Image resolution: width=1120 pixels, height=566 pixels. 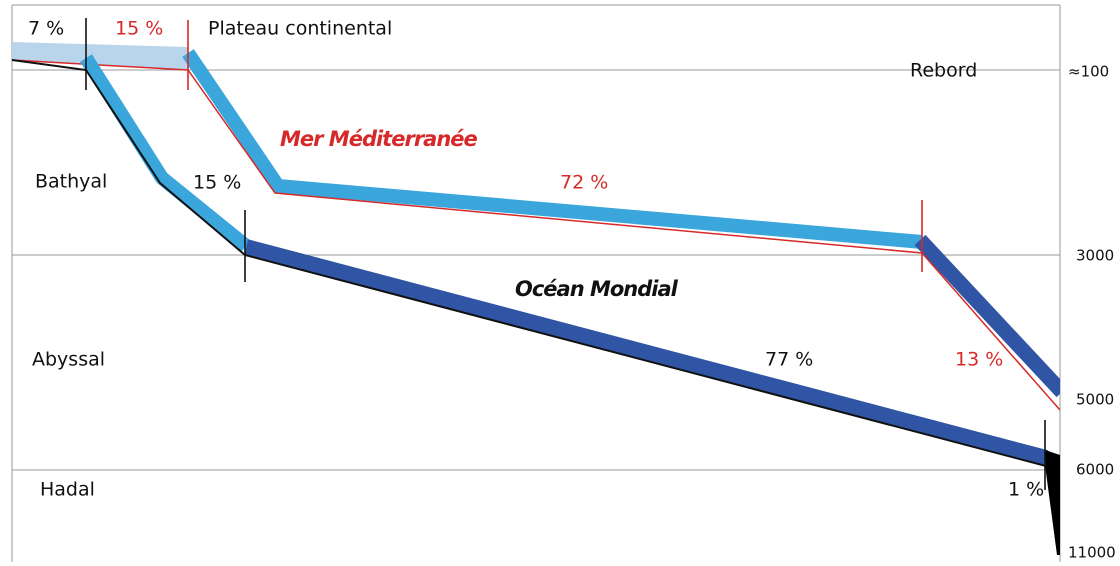 What do you see at coordinates (68, 360) in the screenshot?
I see `zone: Abyssal` at bounding box center [68, 360].